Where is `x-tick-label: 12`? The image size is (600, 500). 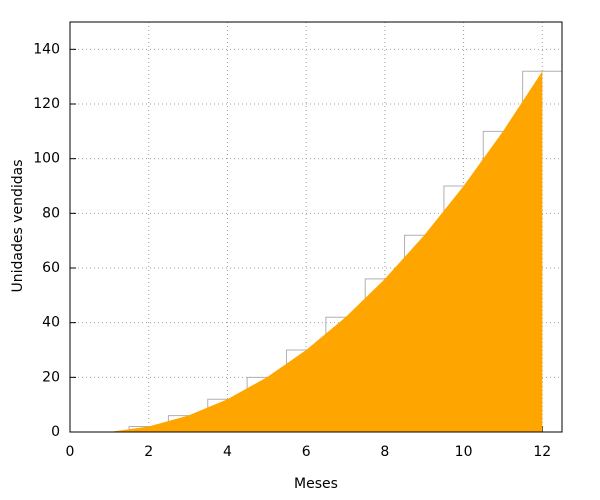
x-tick-label: 12 is located at coordinates (542, 452).